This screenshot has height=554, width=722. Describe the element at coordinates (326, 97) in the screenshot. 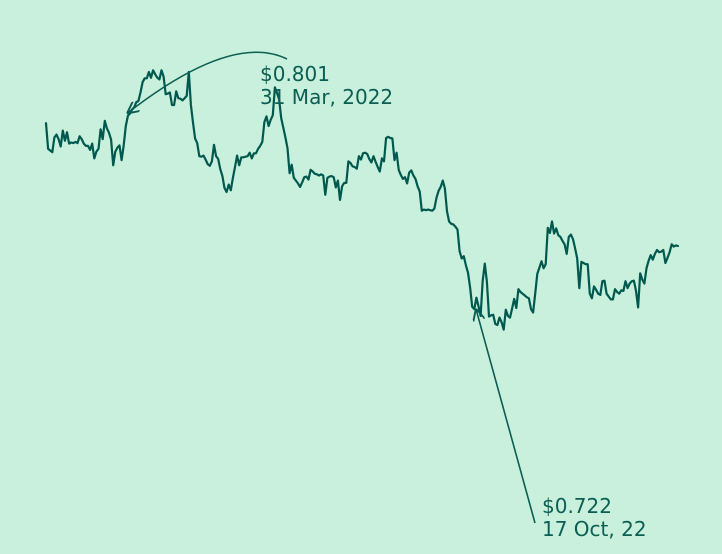

I see `annotation-high-date: 31 Mar, 2022` at that location.